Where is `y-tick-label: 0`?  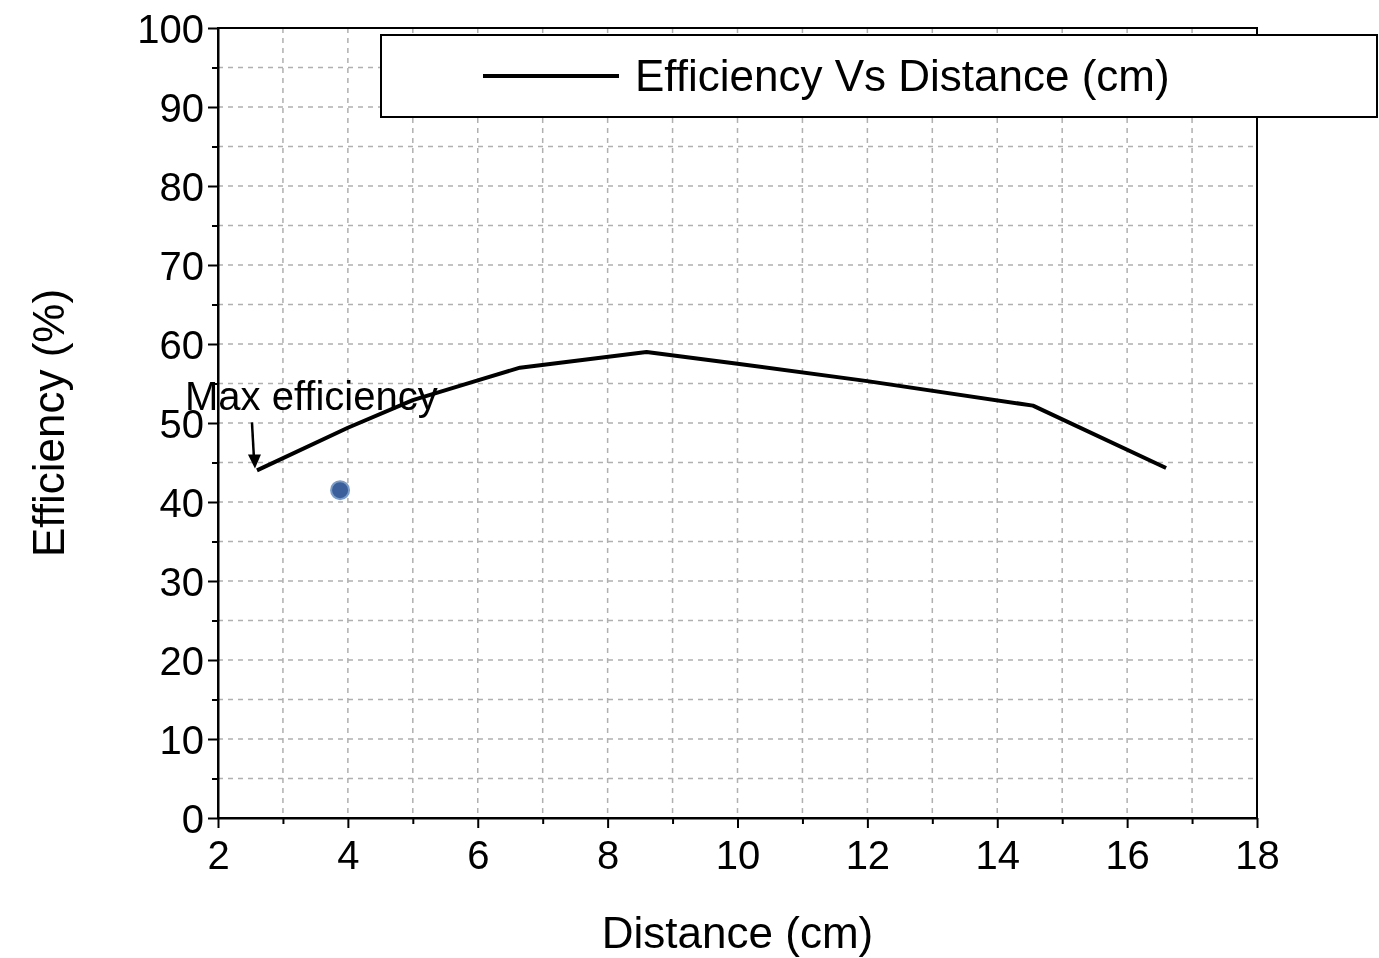
y-tick-label: 0 is located at coordinates (192, 818).